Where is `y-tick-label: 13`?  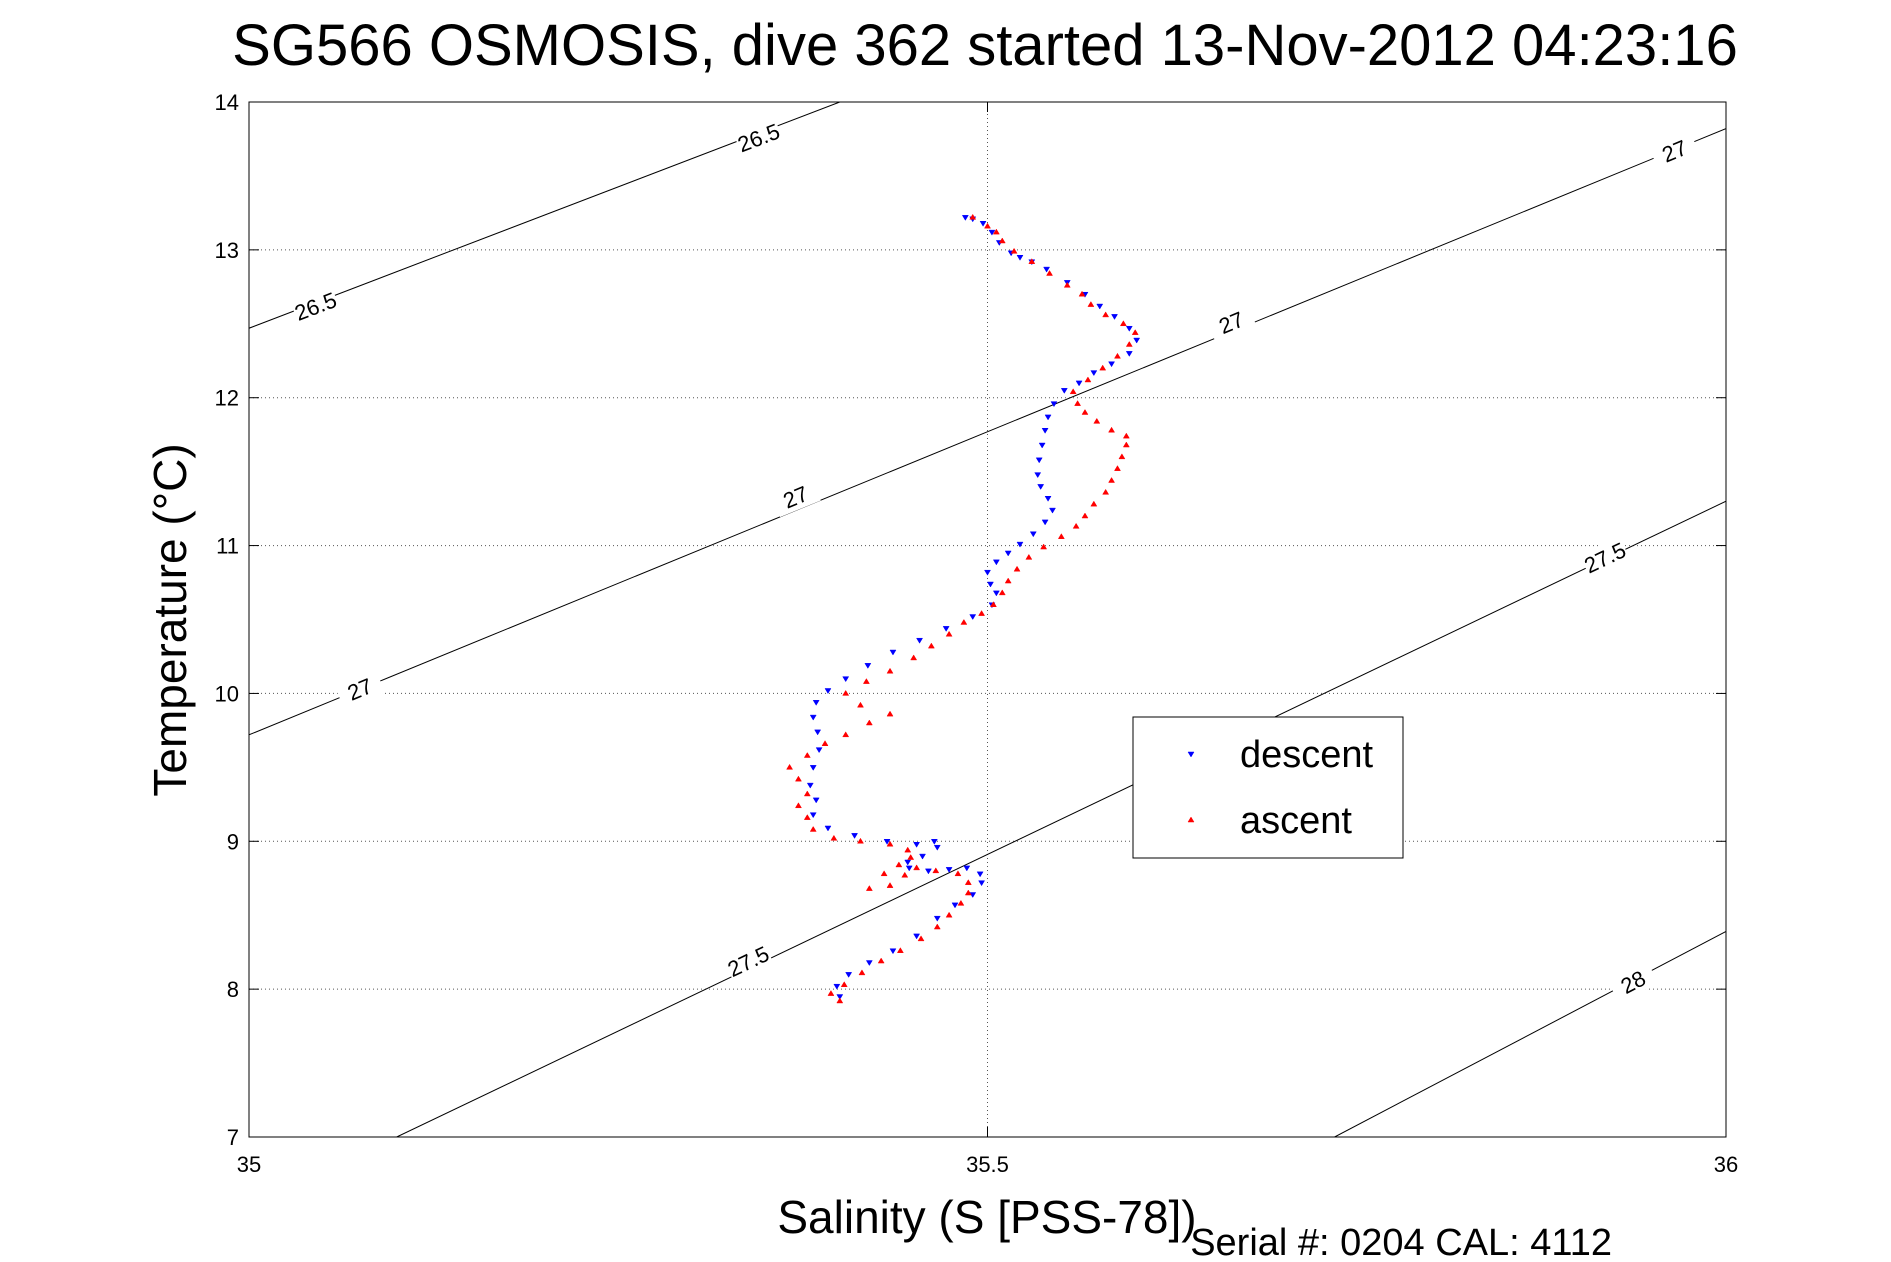
y-tick-label: 13 is located at coordinates (227, 250).